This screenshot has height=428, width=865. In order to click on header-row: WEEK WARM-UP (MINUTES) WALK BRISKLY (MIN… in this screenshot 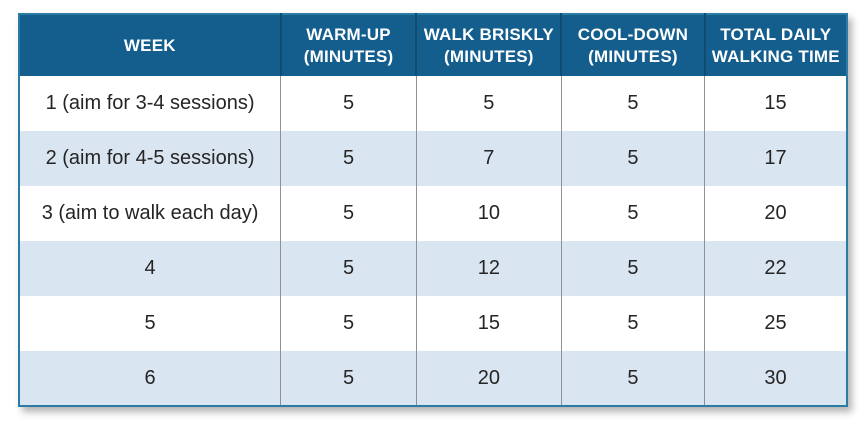, I will do `click(433, 45)`.